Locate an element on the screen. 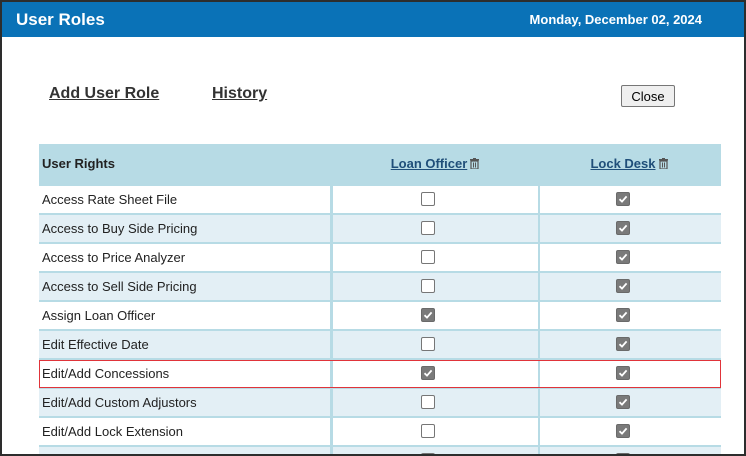  user-right-label: Access Rate Sheet File is located at coordinates (184, 199).